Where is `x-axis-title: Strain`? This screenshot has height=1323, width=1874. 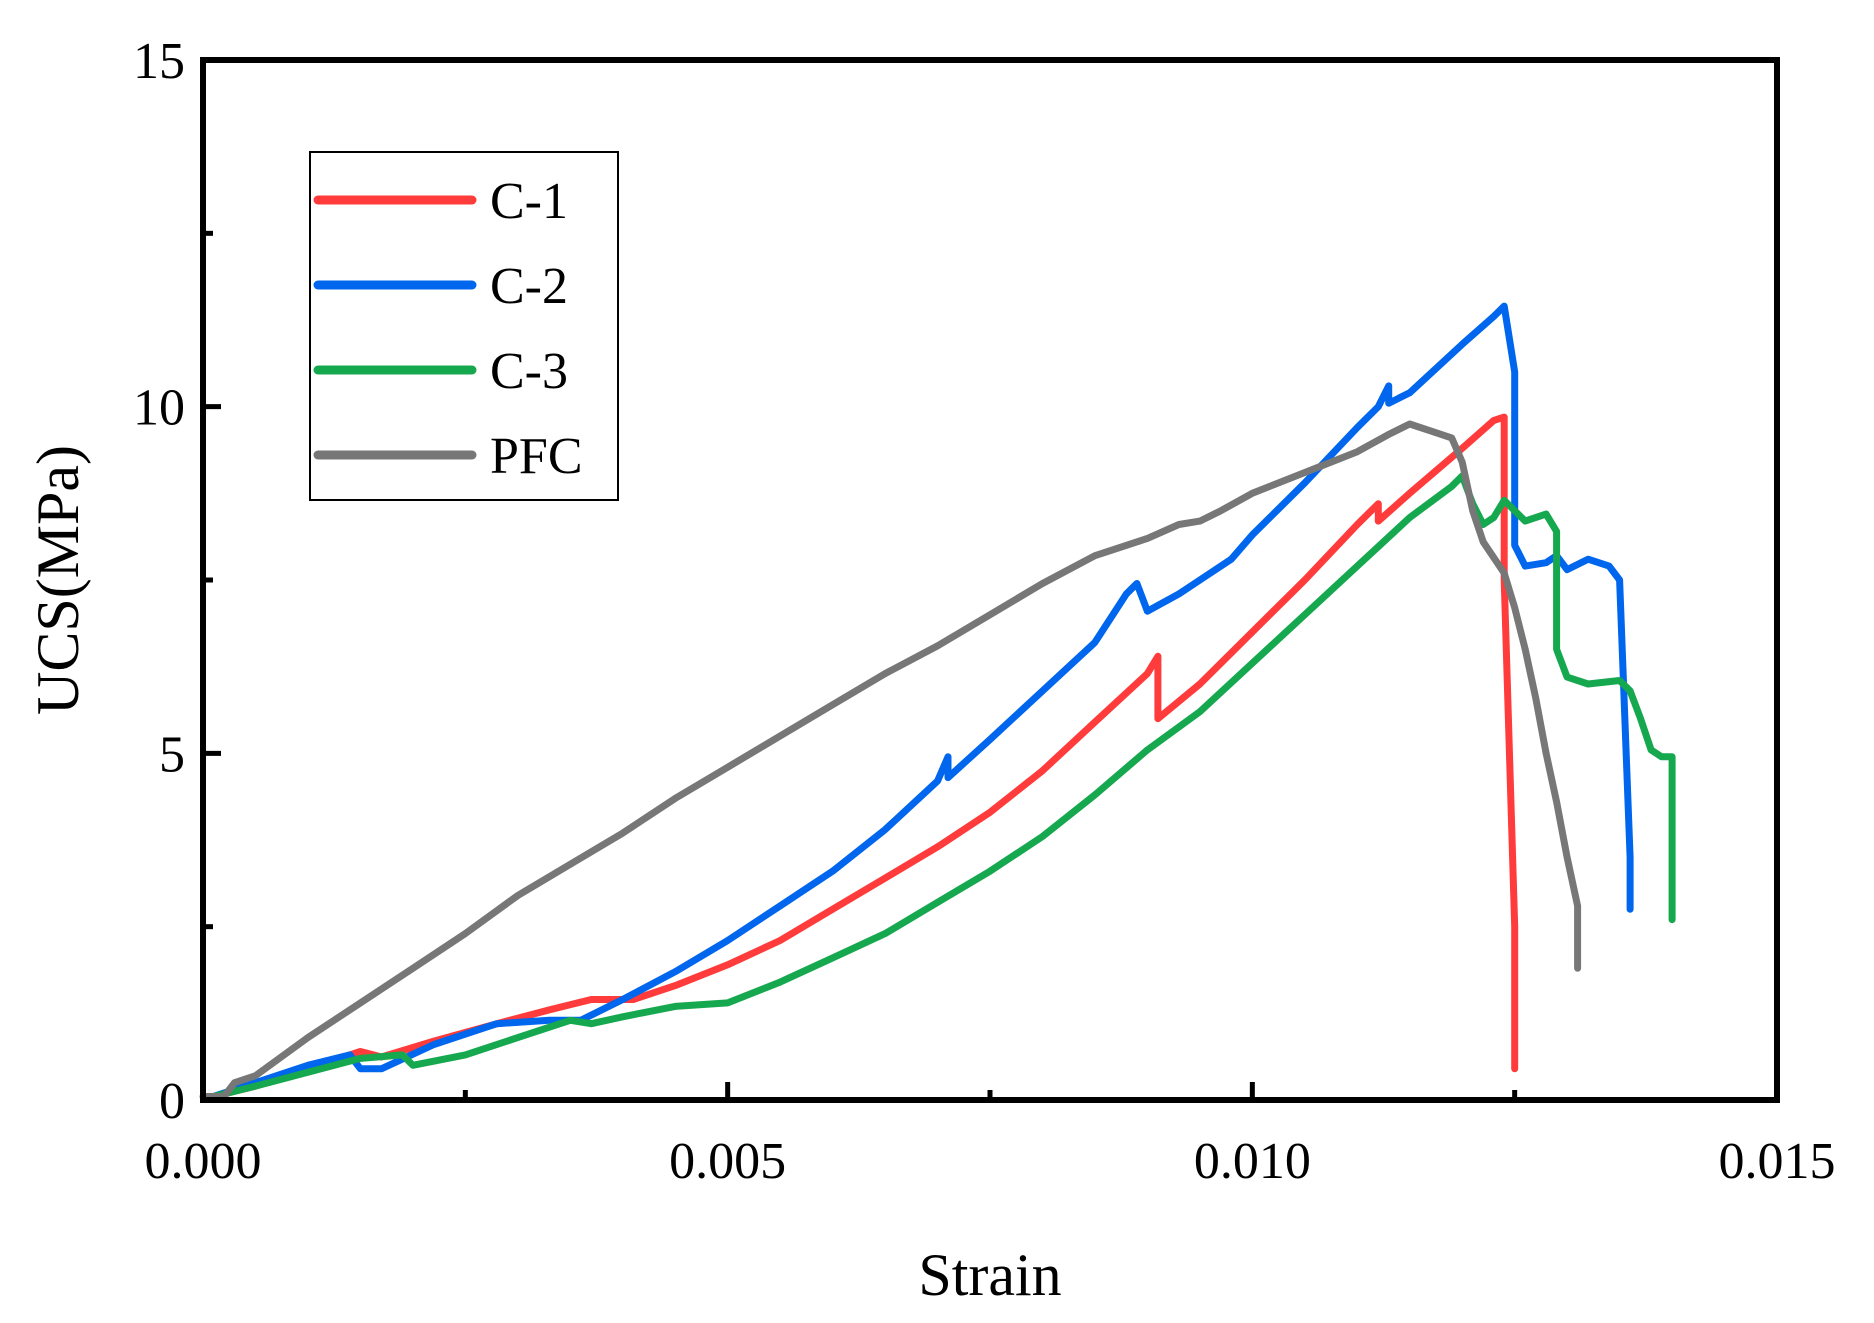 x-axis-title: Strain is located at coordinates (989, 1275).